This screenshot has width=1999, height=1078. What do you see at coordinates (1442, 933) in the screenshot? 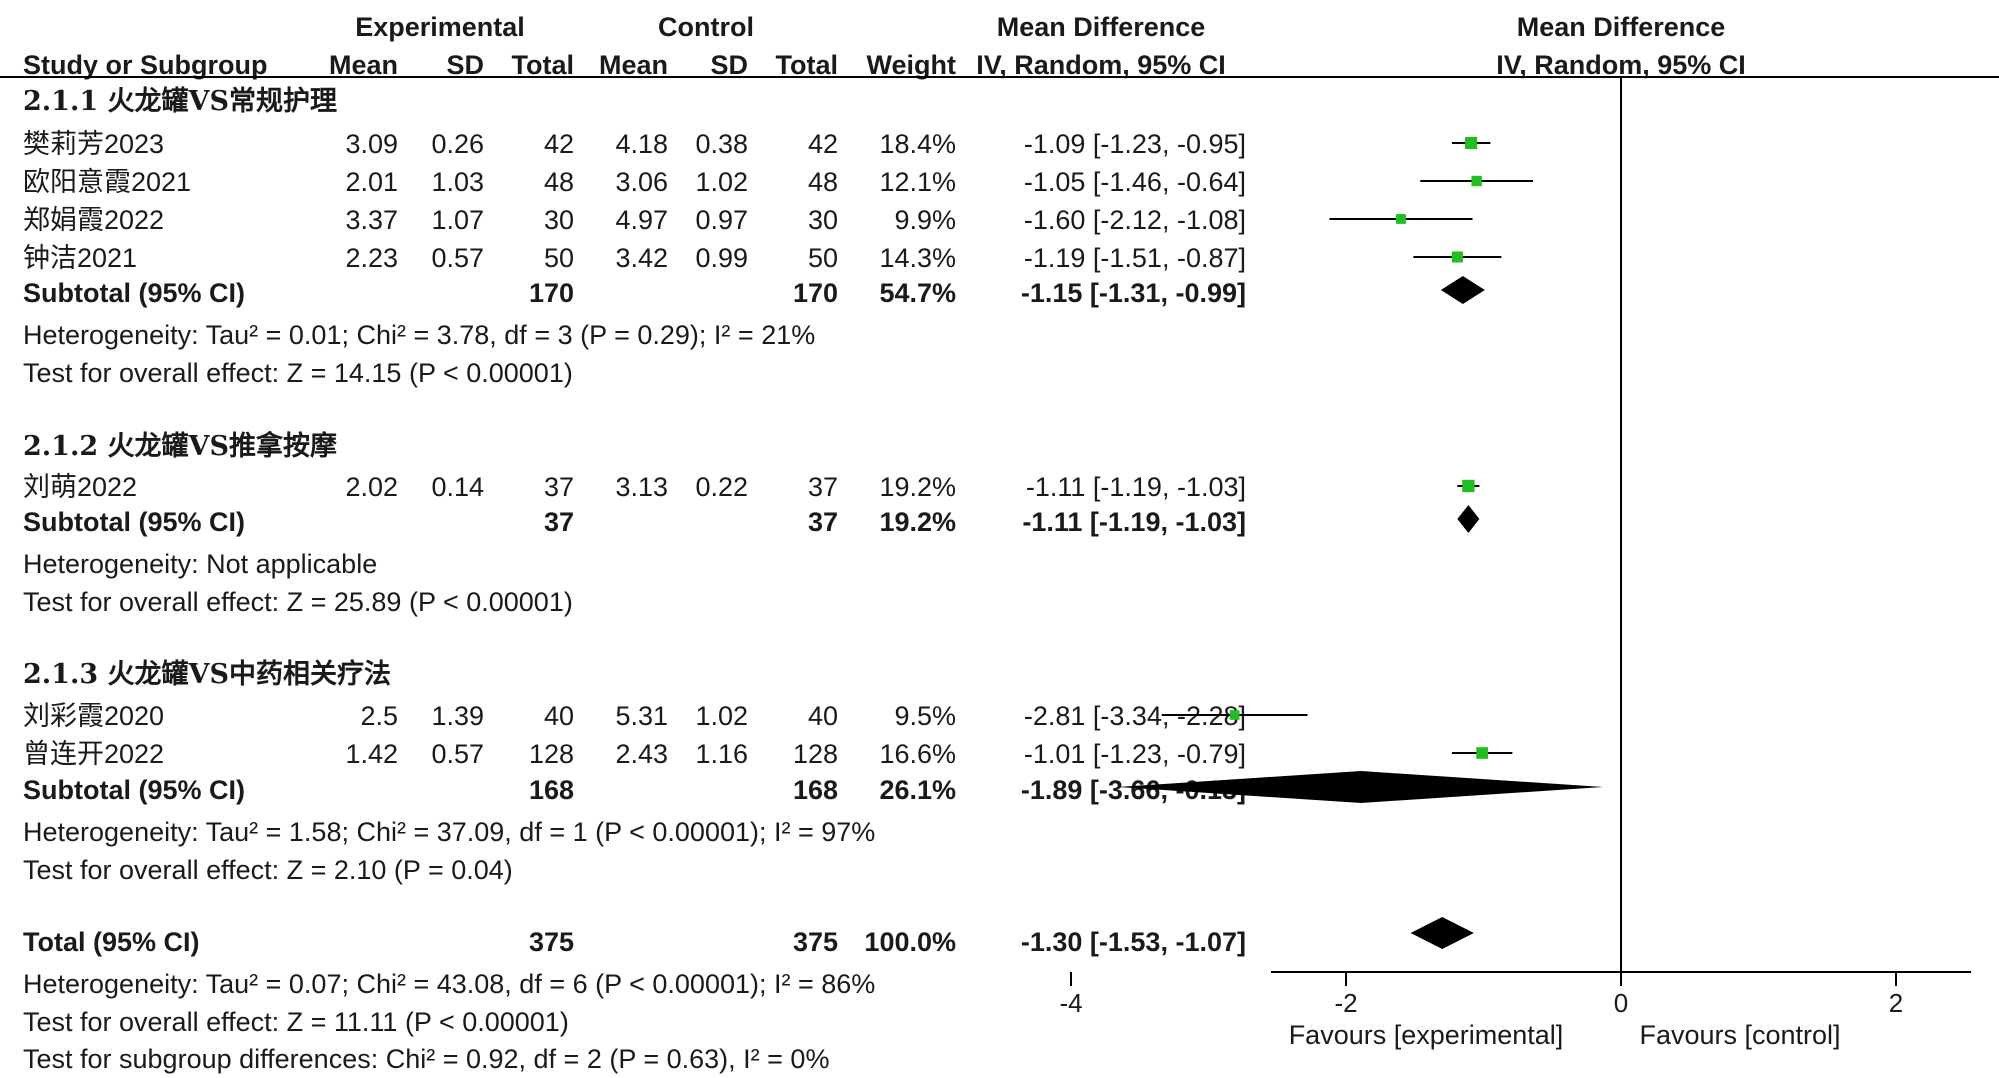
I see `total-diamond` at bounding box center [1442, 933].